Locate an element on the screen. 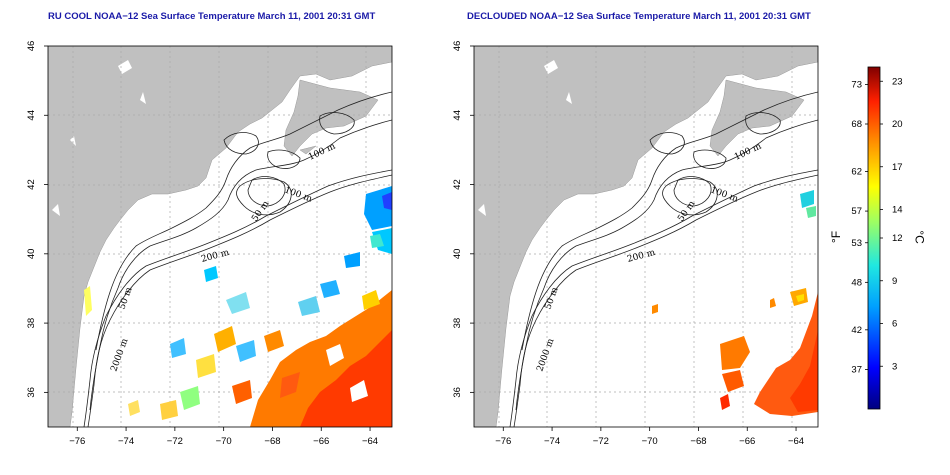 The height and width of the screenshot is (475, 950). fahrenheit-tick-label: 37 is located at coordinates (856, 369).